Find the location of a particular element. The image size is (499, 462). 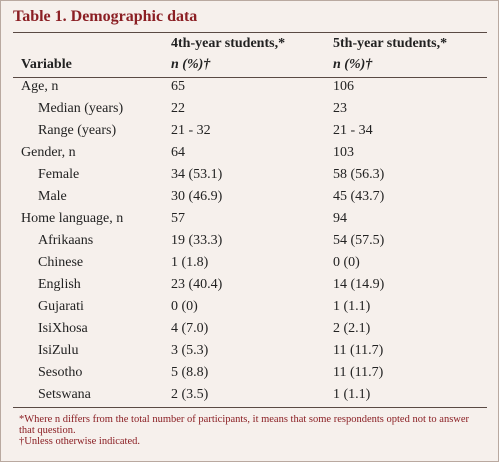

cell: 58 (56.3) is located at coordinates (359, 174).